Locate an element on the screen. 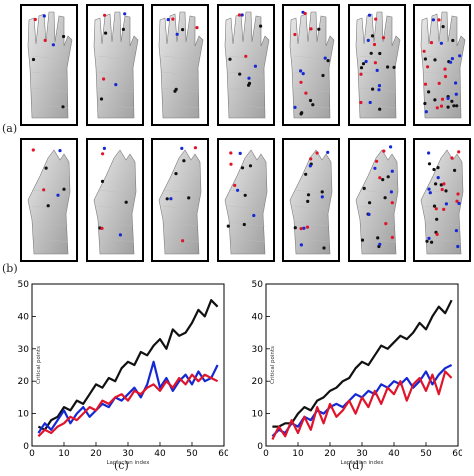  y-tick-label: 50 is located at coordinates (24, 285).